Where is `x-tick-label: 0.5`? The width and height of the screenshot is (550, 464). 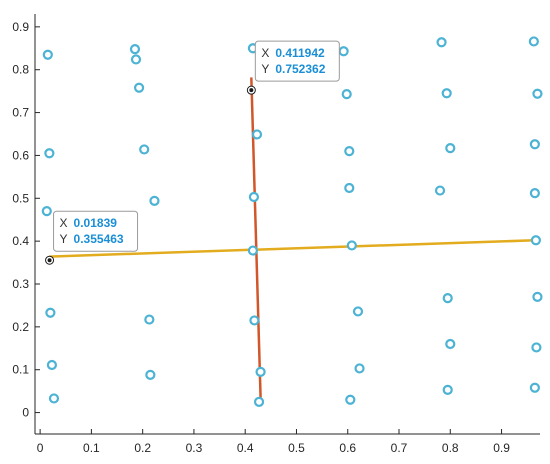 x-tick-label: 0.5 is located at coordinates (296, 448).